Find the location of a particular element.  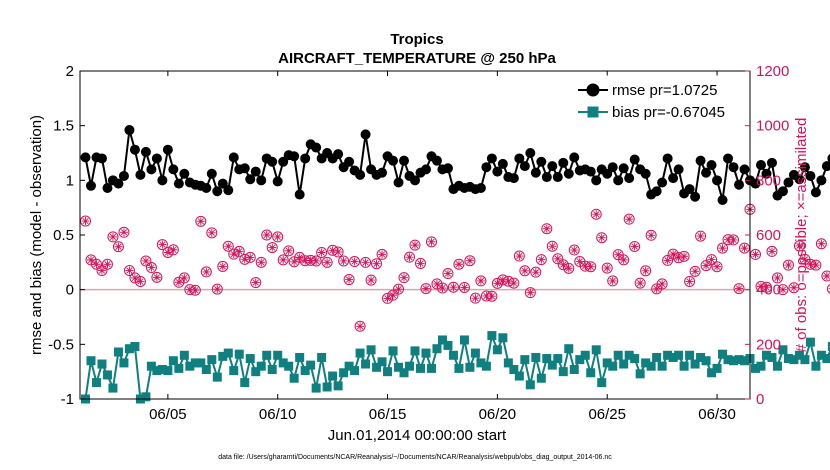

legend-rmse-label: rmse pr=1.0725 is located at coordinates (664, 90).